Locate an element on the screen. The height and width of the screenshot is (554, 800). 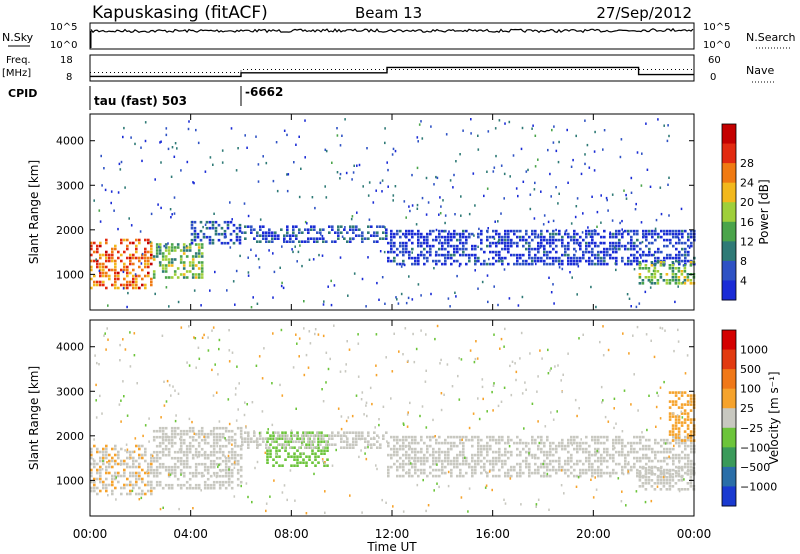
x-tick-4: 16:00 is located at coordinates (492, 534).